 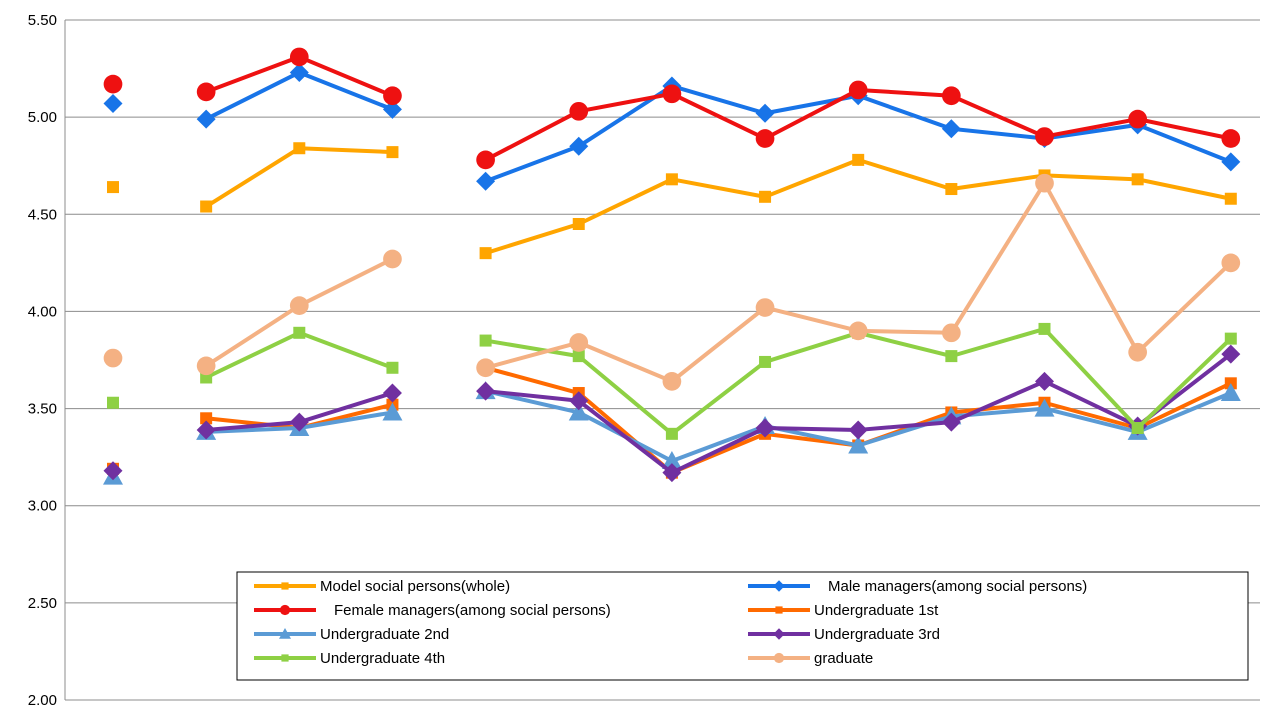 What do you see at coordinates (876, 610) in the screenshot?
I see `legend-label: Undergraduate 1st` at bounding box center [876, 610].